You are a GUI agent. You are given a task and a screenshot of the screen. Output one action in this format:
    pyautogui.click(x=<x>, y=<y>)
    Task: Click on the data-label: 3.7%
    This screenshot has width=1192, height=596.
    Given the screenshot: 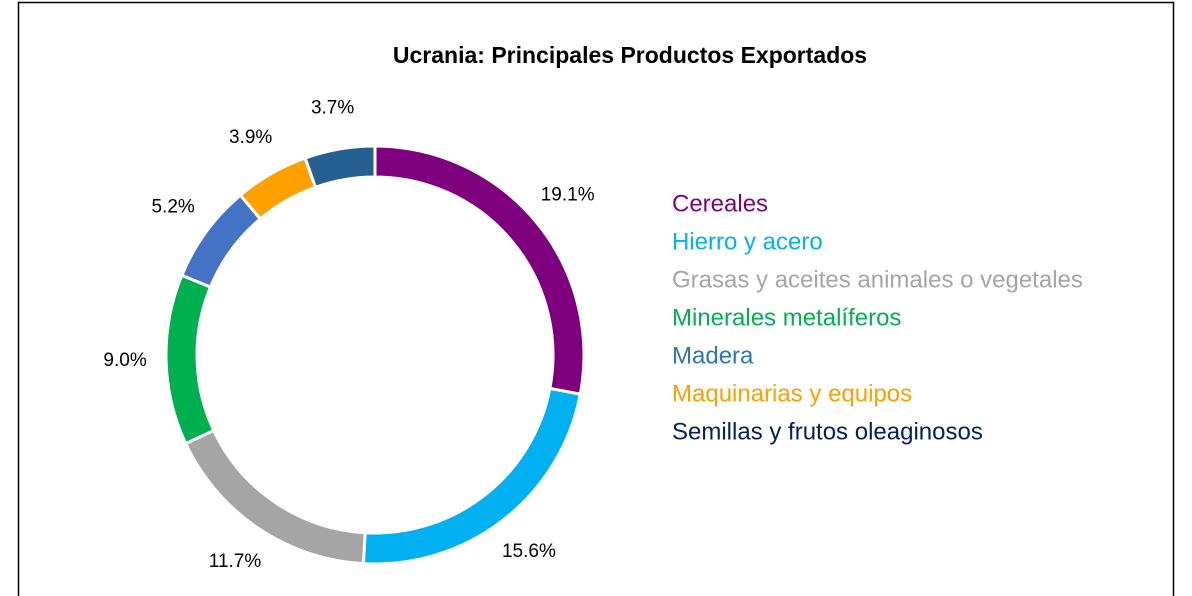 What is the action you would take?
    pyautogui.click(x=332, y=108)
    